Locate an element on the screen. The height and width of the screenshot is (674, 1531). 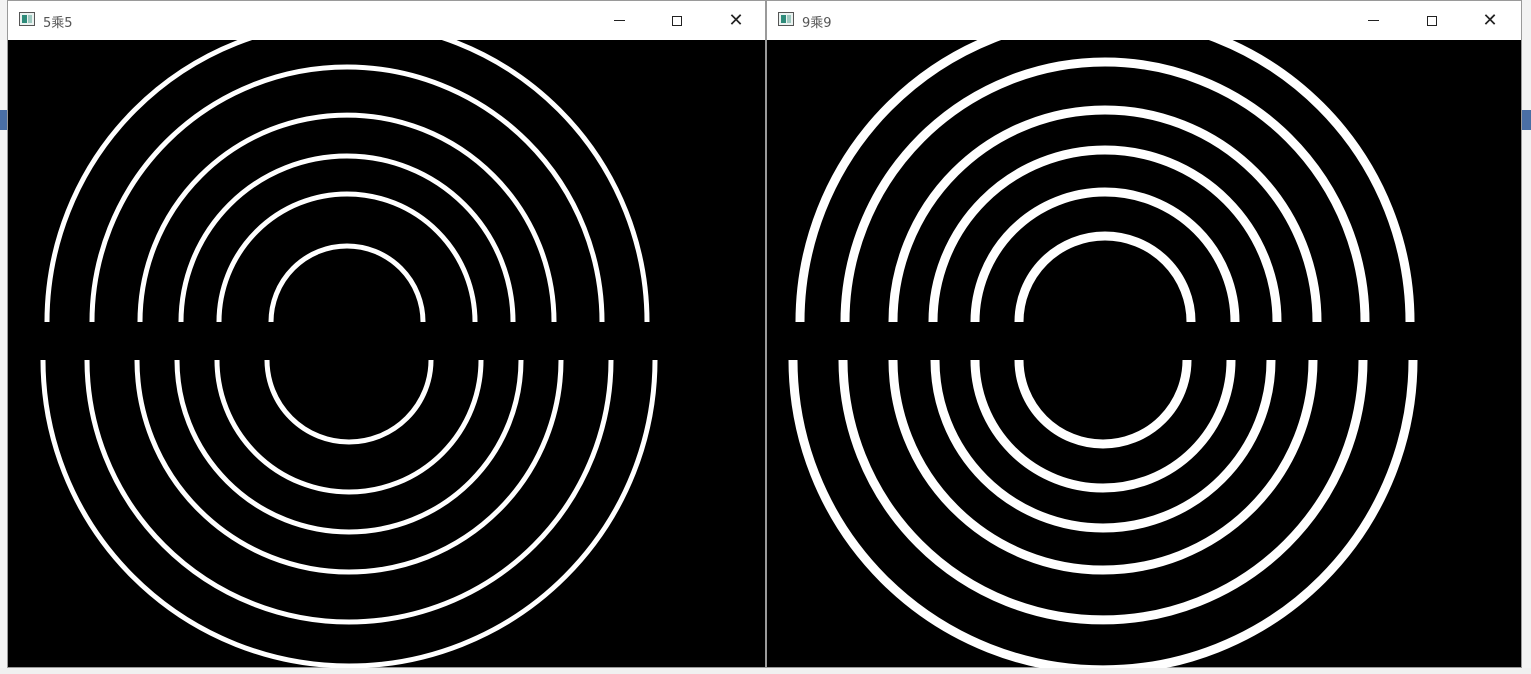
window-titlebar: 5乘5 ✕ is located at coordinates (386, 20).